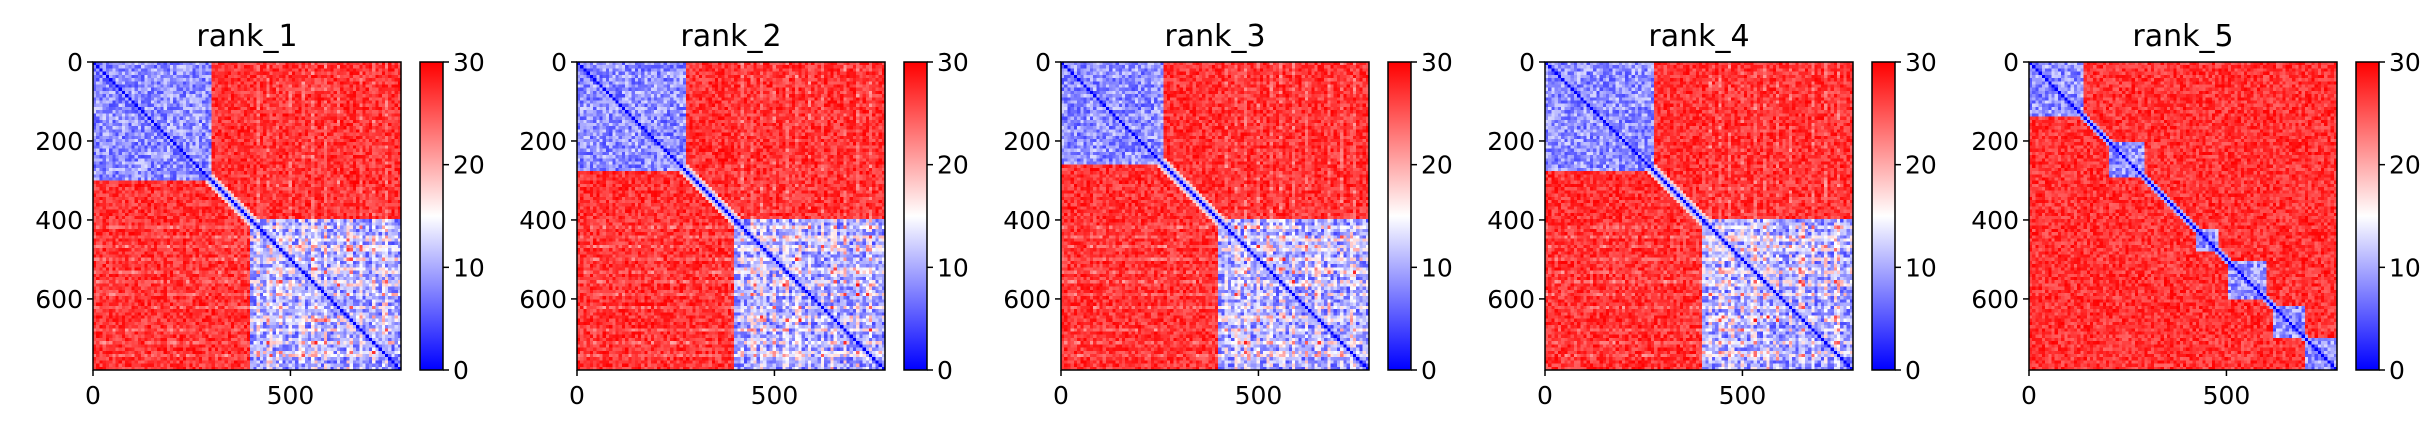 The height and width of the screenshot is (438, 2435). Describe the element at coordinates (1214, 36) in the screenshot. I see `panel-title: rank_3` at that location.